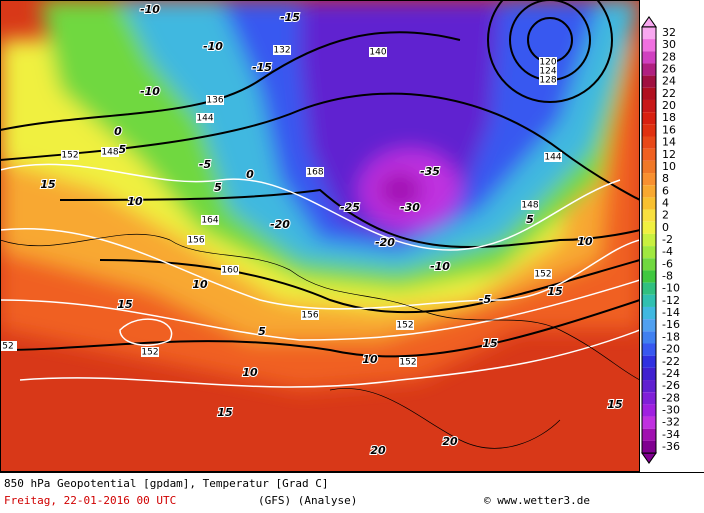  What do you see at coordinates (314, 173) in the screenshot?
I see `geopotential-label: 168` at bounding box center [314, 173].